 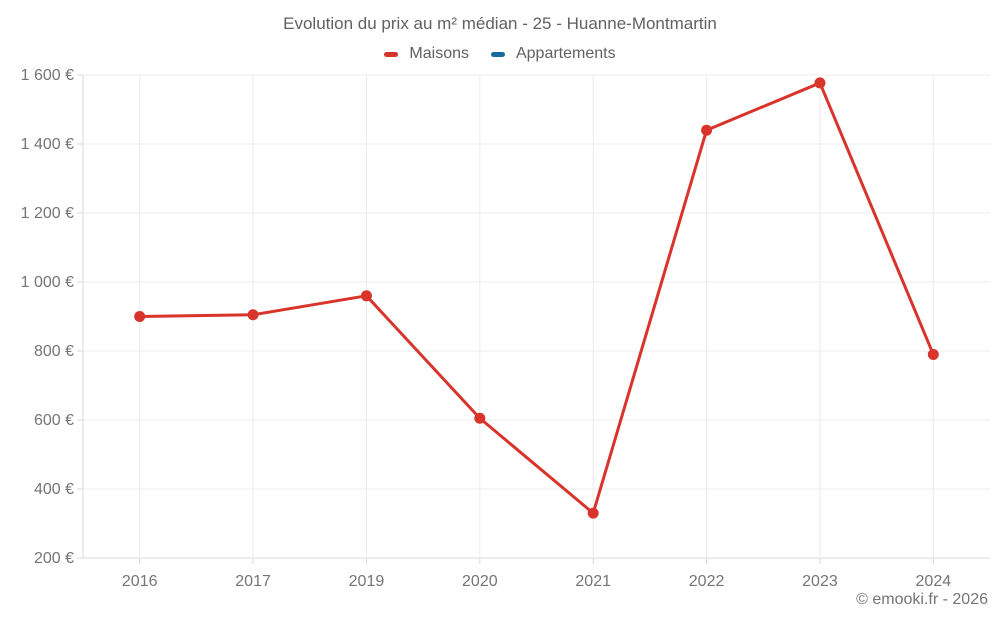 What do you see at coordinates (54, 489) in the screenshot?
I see `y-axis-label: 400 €` at bounding box center [54, 489].